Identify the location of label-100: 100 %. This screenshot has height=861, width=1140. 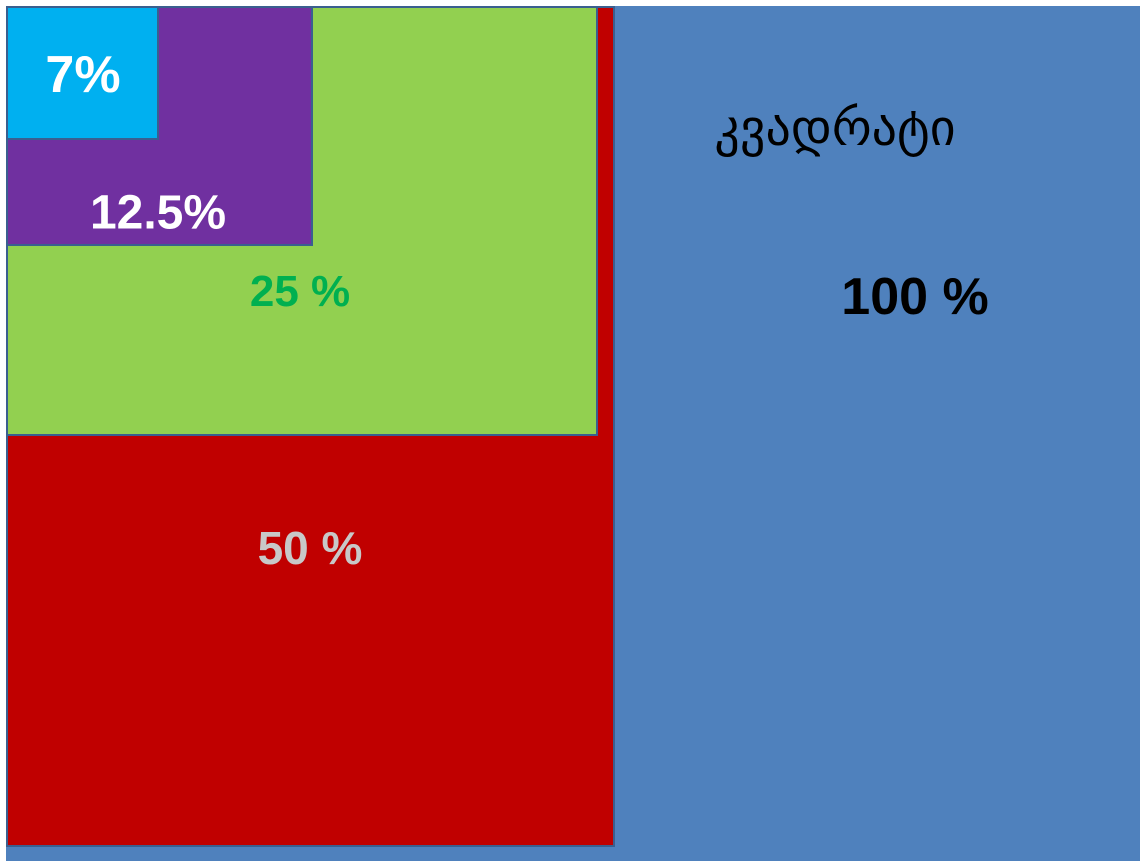
(915, 297).